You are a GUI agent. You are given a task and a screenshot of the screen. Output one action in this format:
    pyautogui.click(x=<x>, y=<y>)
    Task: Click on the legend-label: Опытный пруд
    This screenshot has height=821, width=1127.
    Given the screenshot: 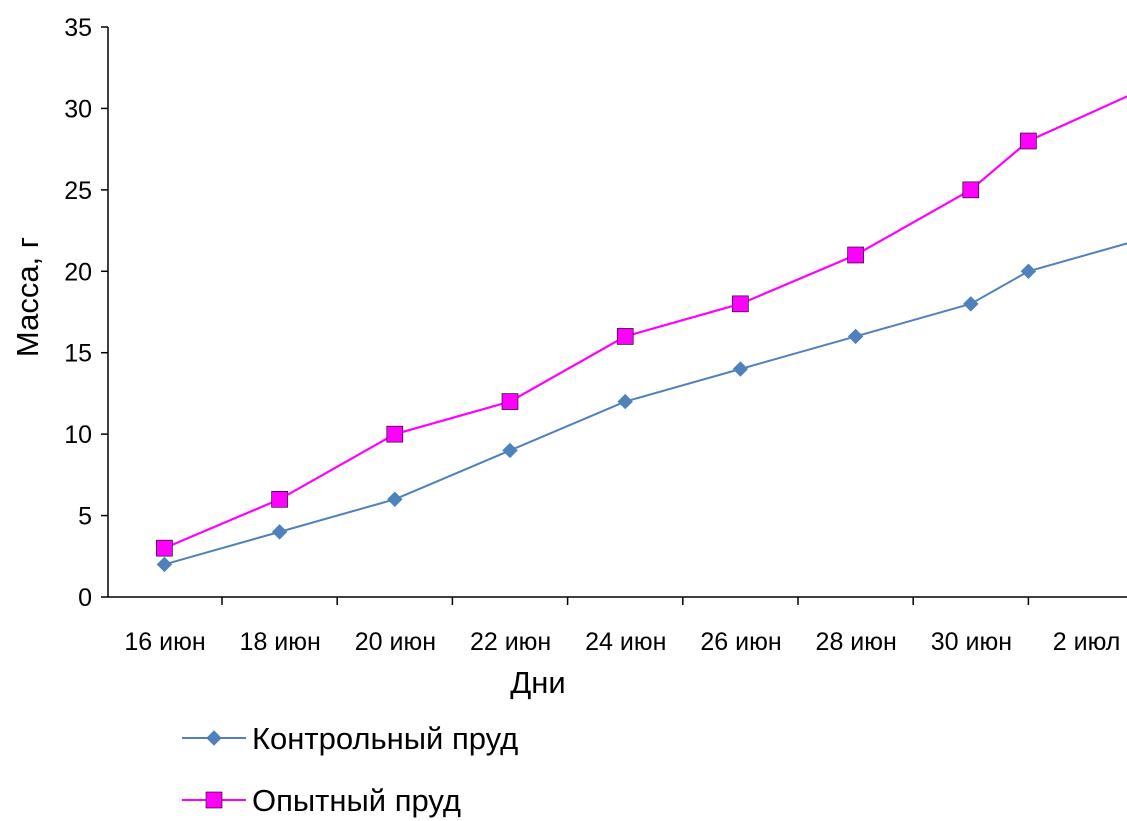 What is the action you would take?
    pyautogui.click(x=356, y=800)
    